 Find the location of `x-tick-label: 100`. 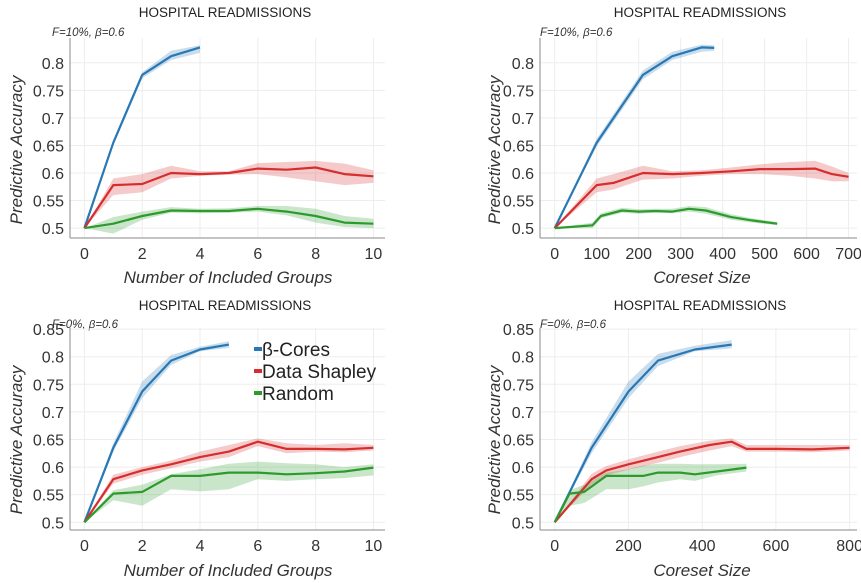

x-tick-label: 100 is located at coordinates (596, 254).